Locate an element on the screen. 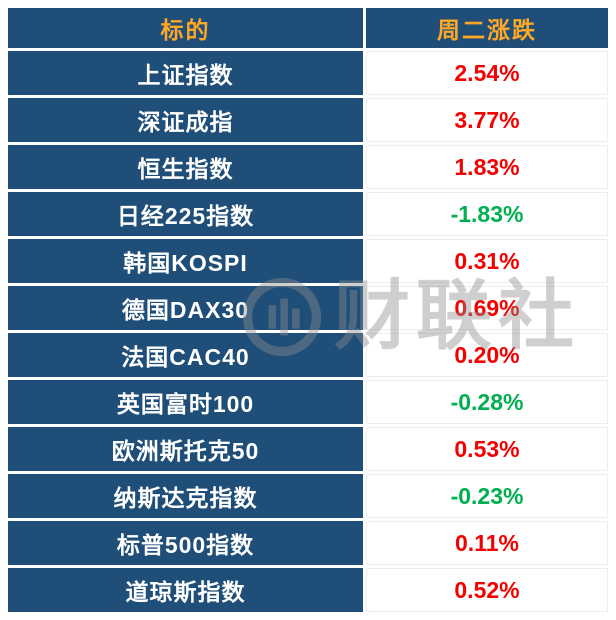  change-value-cell: 0.11% is located at coordinates (487, 543).